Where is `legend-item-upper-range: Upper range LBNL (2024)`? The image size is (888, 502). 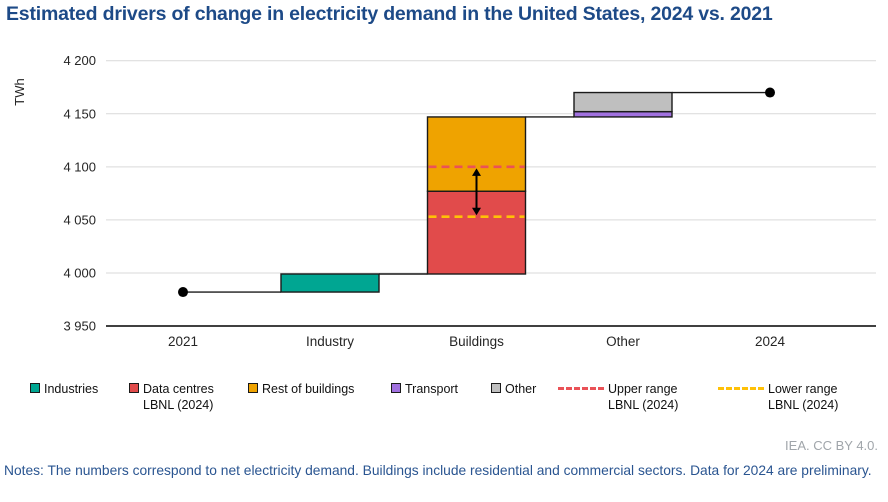 legend-item-upper-range: Upper range LBNL (2024) is located at coordinates (618, 397).